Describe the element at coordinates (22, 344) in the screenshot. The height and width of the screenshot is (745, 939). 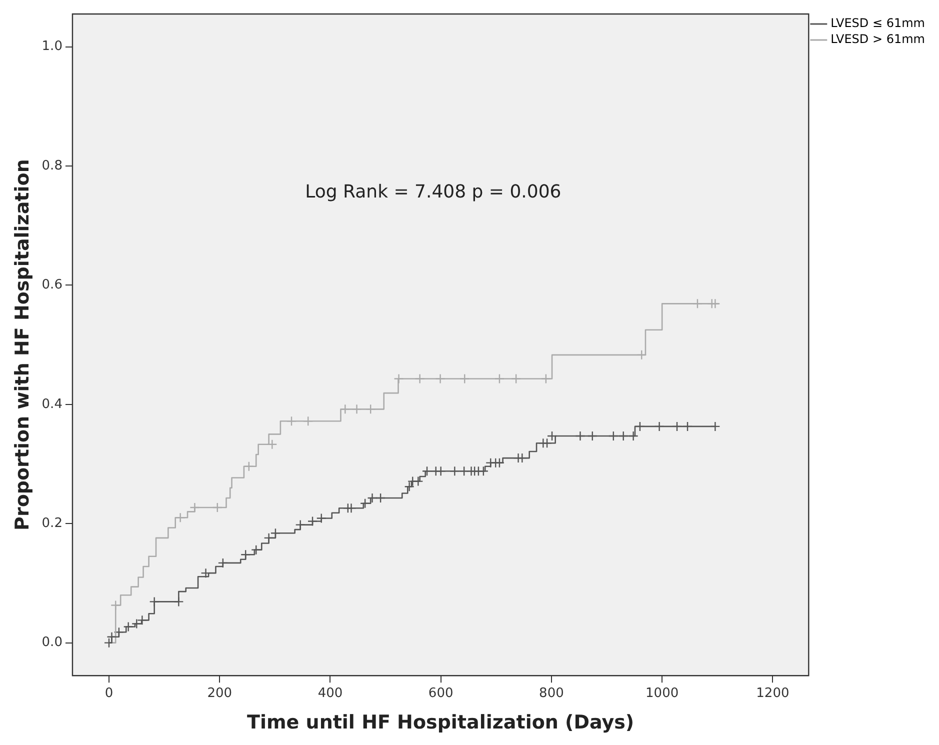
I see `y-axis-title: Proportion with HF Hospitalization` at that location.